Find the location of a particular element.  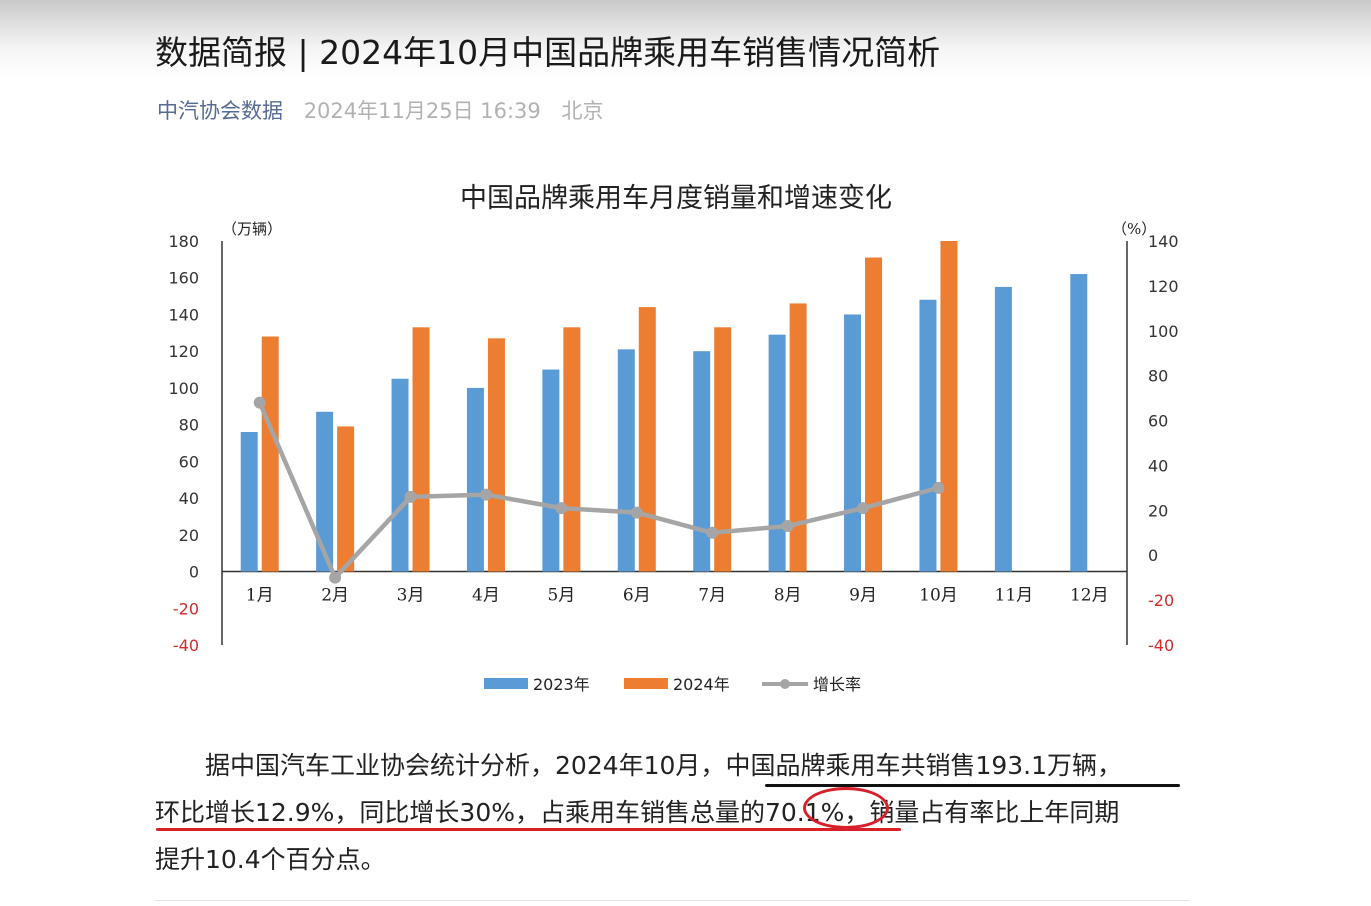

legend-swatch-2023 is located at coordinates (506, 683).